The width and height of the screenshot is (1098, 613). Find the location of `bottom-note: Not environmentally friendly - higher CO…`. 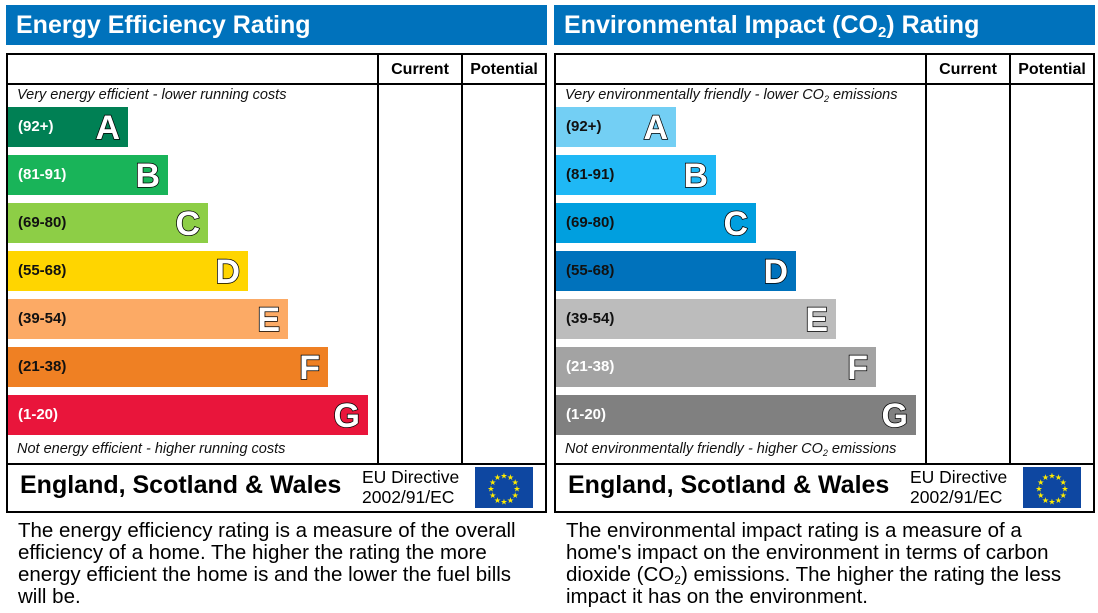

bottom-note: Not environmentally friendly - higher CO… is located at coordinates (731, 449).